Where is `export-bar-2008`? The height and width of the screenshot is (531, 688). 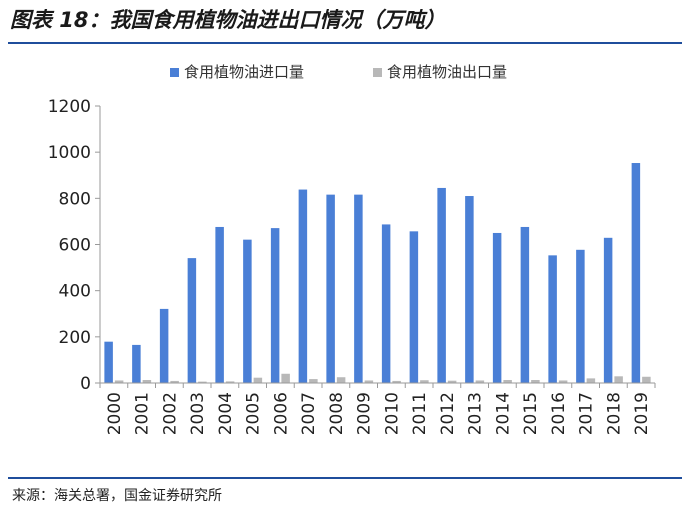
export-bar-2008 is located at coordinates (341, 380).